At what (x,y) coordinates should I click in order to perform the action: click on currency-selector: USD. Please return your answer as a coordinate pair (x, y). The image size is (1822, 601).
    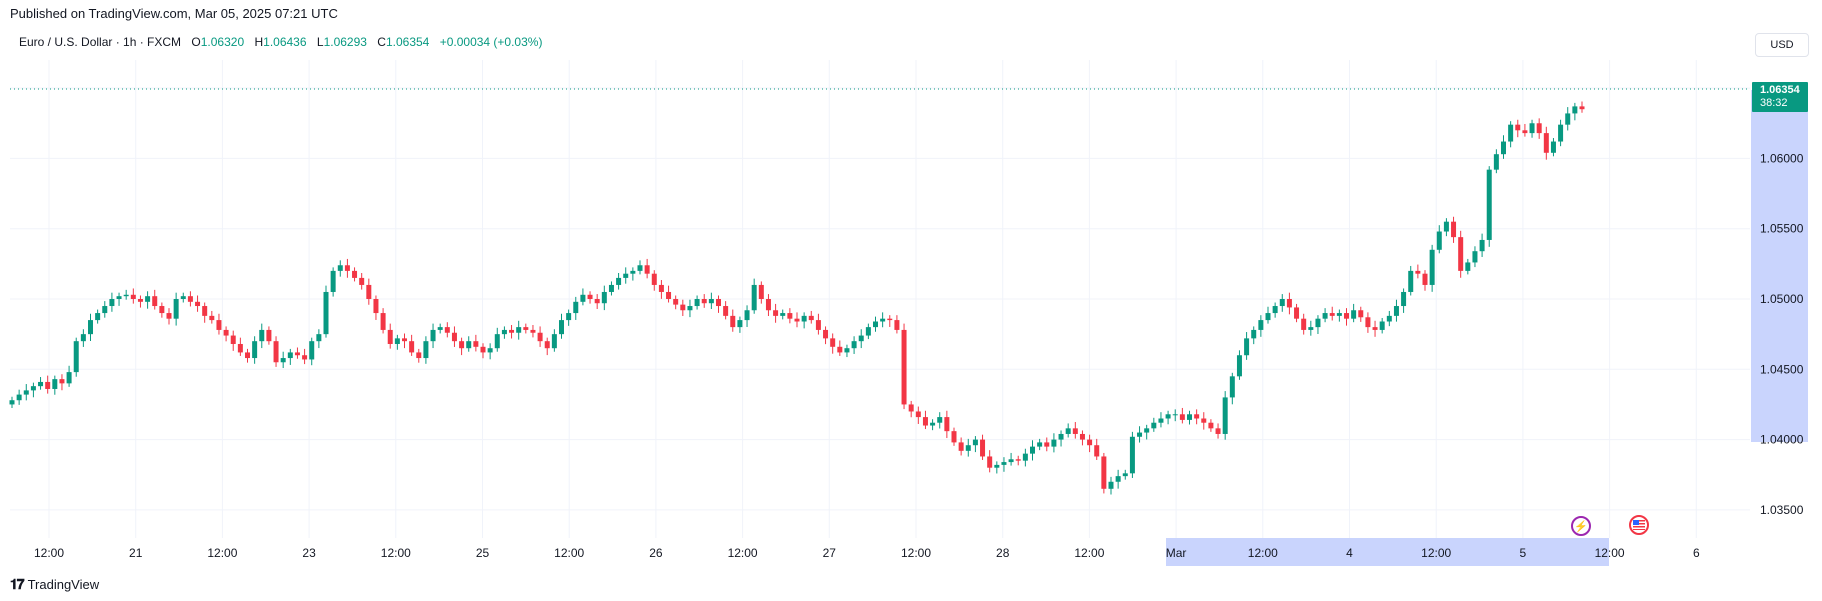
    Looking at the image, I should click on (1782, 45).